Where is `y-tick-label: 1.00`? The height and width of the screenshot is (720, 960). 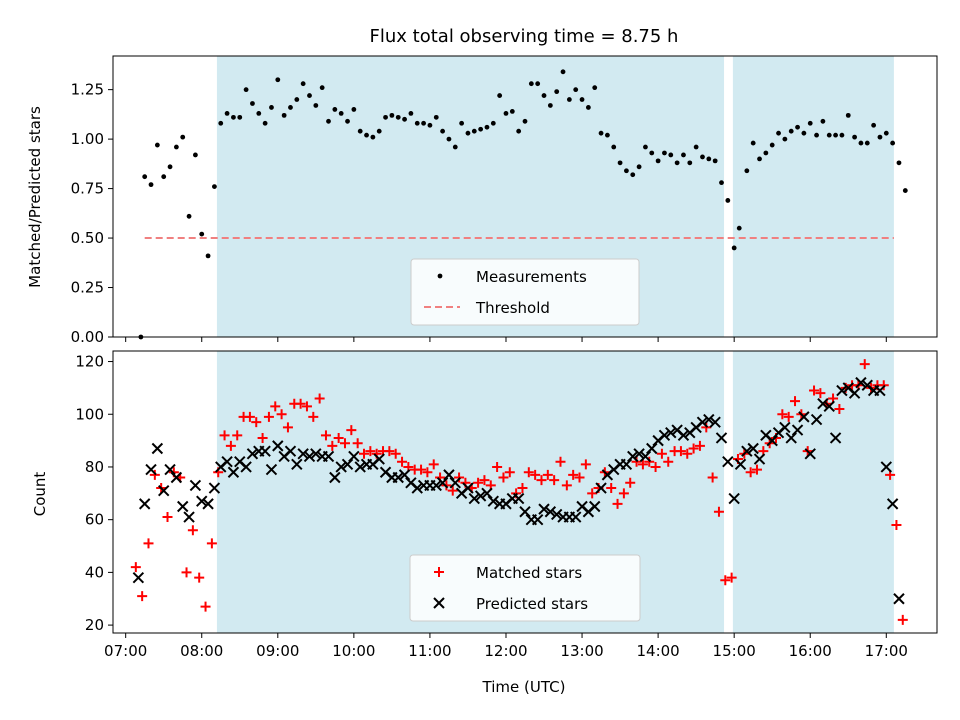 y-tick-label: 1.00 is located at coordinates (87, 139).